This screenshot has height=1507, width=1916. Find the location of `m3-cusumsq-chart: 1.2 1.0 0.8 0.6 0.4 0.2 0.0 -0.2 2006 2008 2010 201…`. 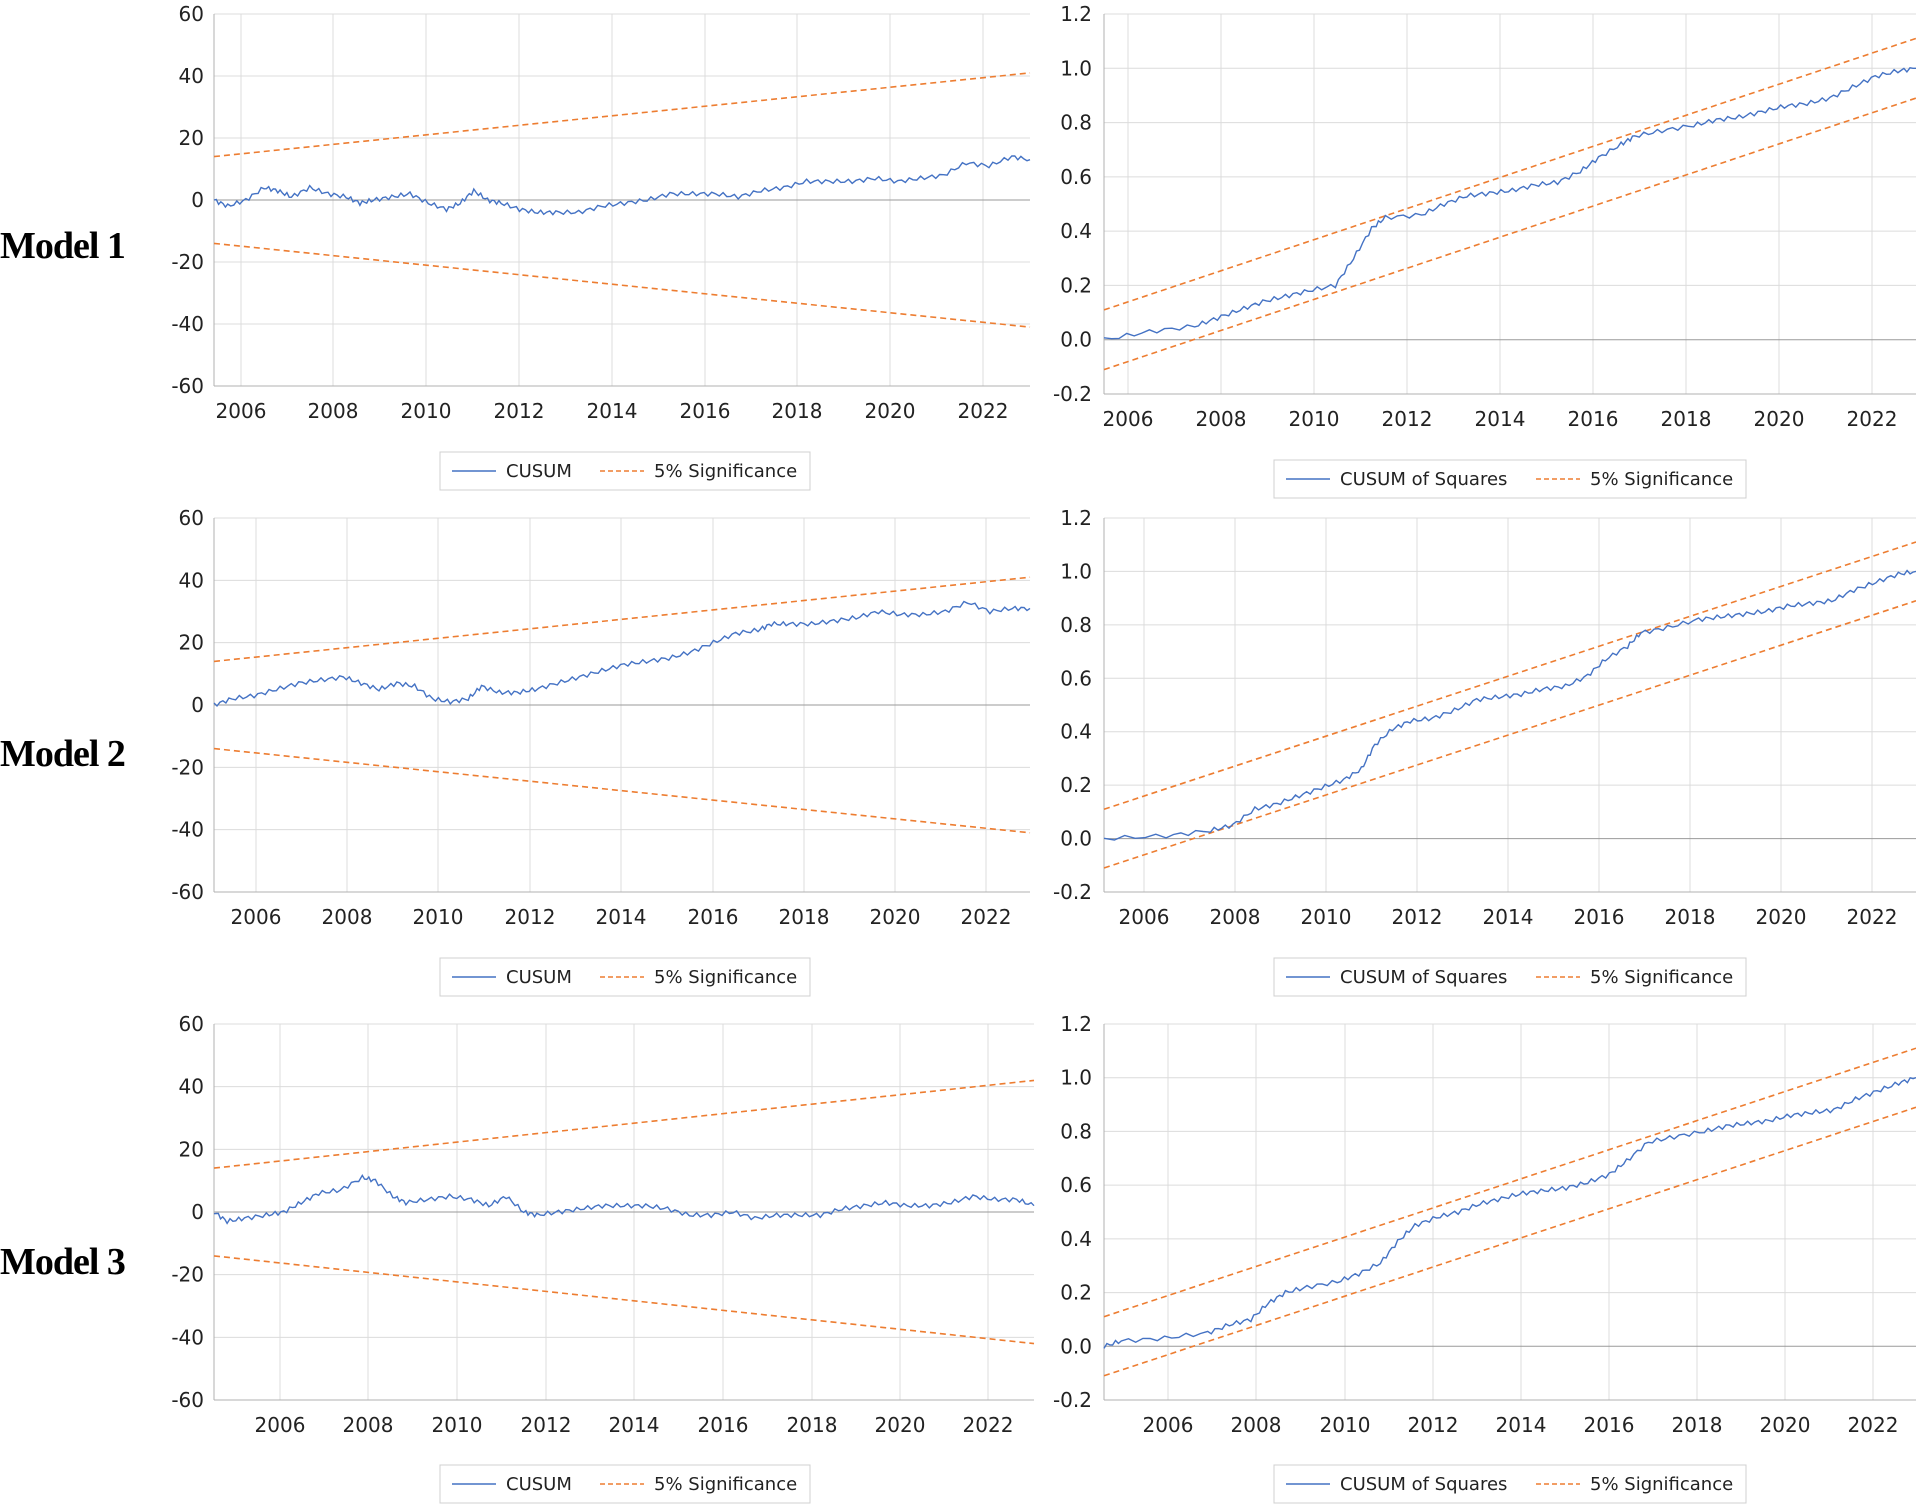

m3-cusumsq-chart: 1.2 1.0 0.8 0.6 0.4 0.2 0.0 -0.2 2006 2008 2010 201… is located at coordinates (1484, 1258).